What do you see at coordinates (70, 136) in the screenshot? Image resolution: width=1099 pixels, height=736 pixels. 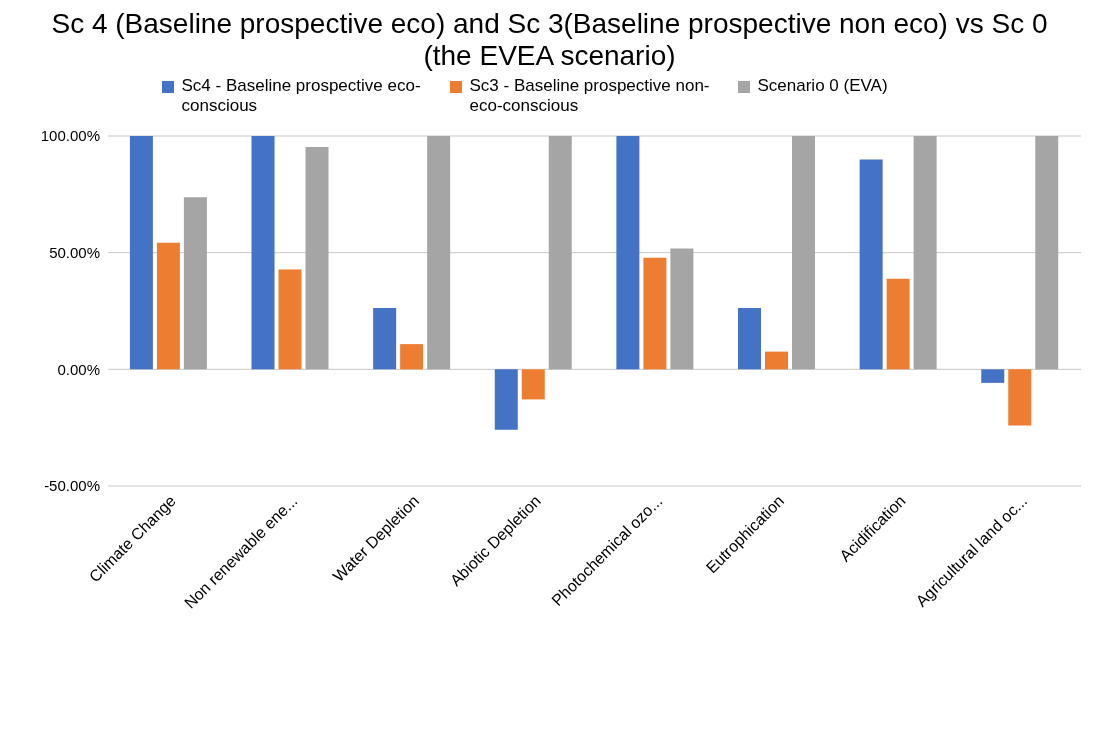 I see `y-tick-label: 100.00%` at bounding box center [70, 136].